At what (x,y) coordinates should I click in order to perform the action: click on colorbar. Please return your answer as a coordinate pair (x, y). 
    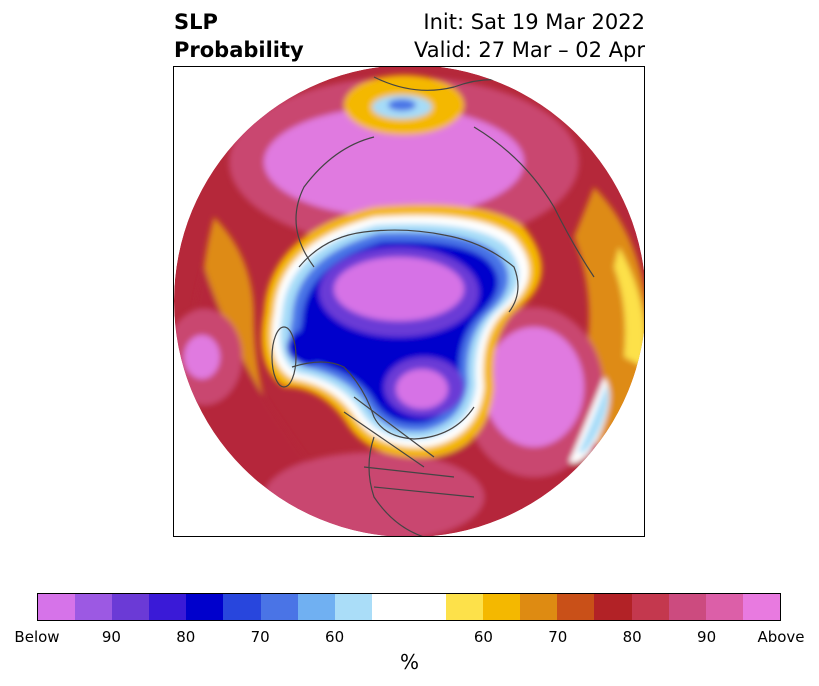
    Looking at the image, I should click on (409, 607).